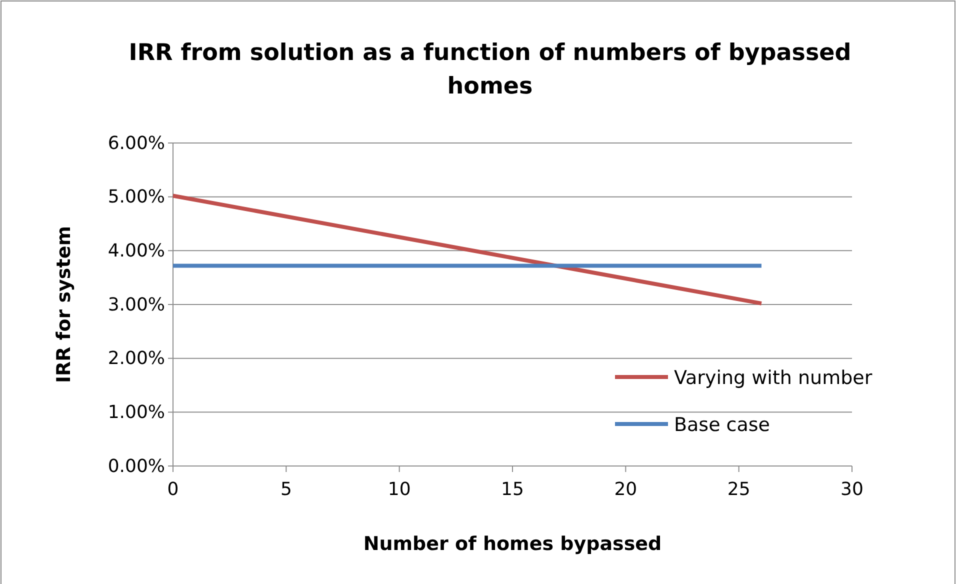 This screenshot has height=584, width=958. Describe the element at coordinates (286, 489) in the screenshot. I see `x-tick-label: 5` at that location.